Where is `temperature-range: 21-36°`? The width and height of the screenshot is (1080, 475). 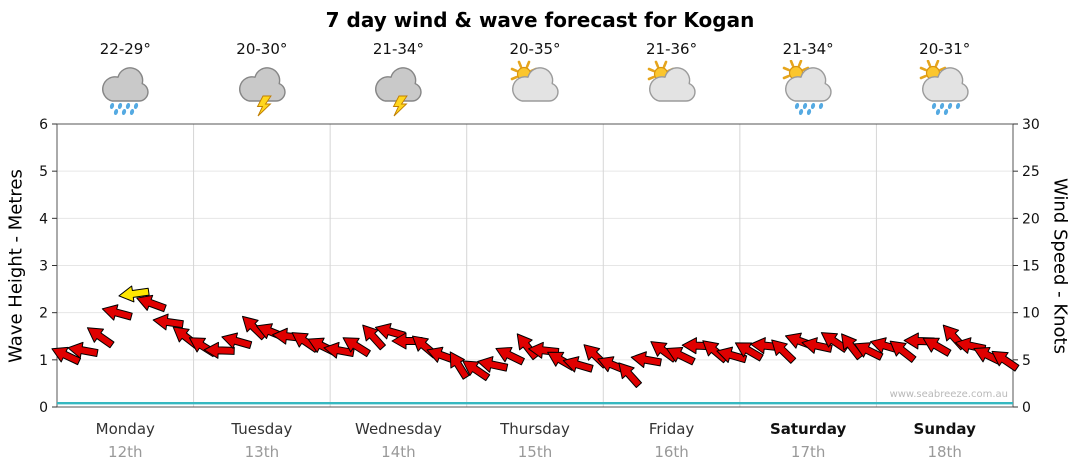 temperature-range: 21-36° is located at coordinates (672, 49).